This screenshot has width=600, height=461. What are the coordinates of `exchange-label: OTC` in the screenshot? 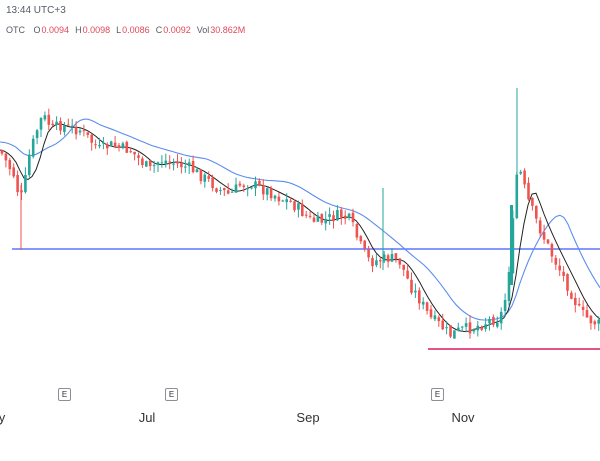 It's located at (15, 30).